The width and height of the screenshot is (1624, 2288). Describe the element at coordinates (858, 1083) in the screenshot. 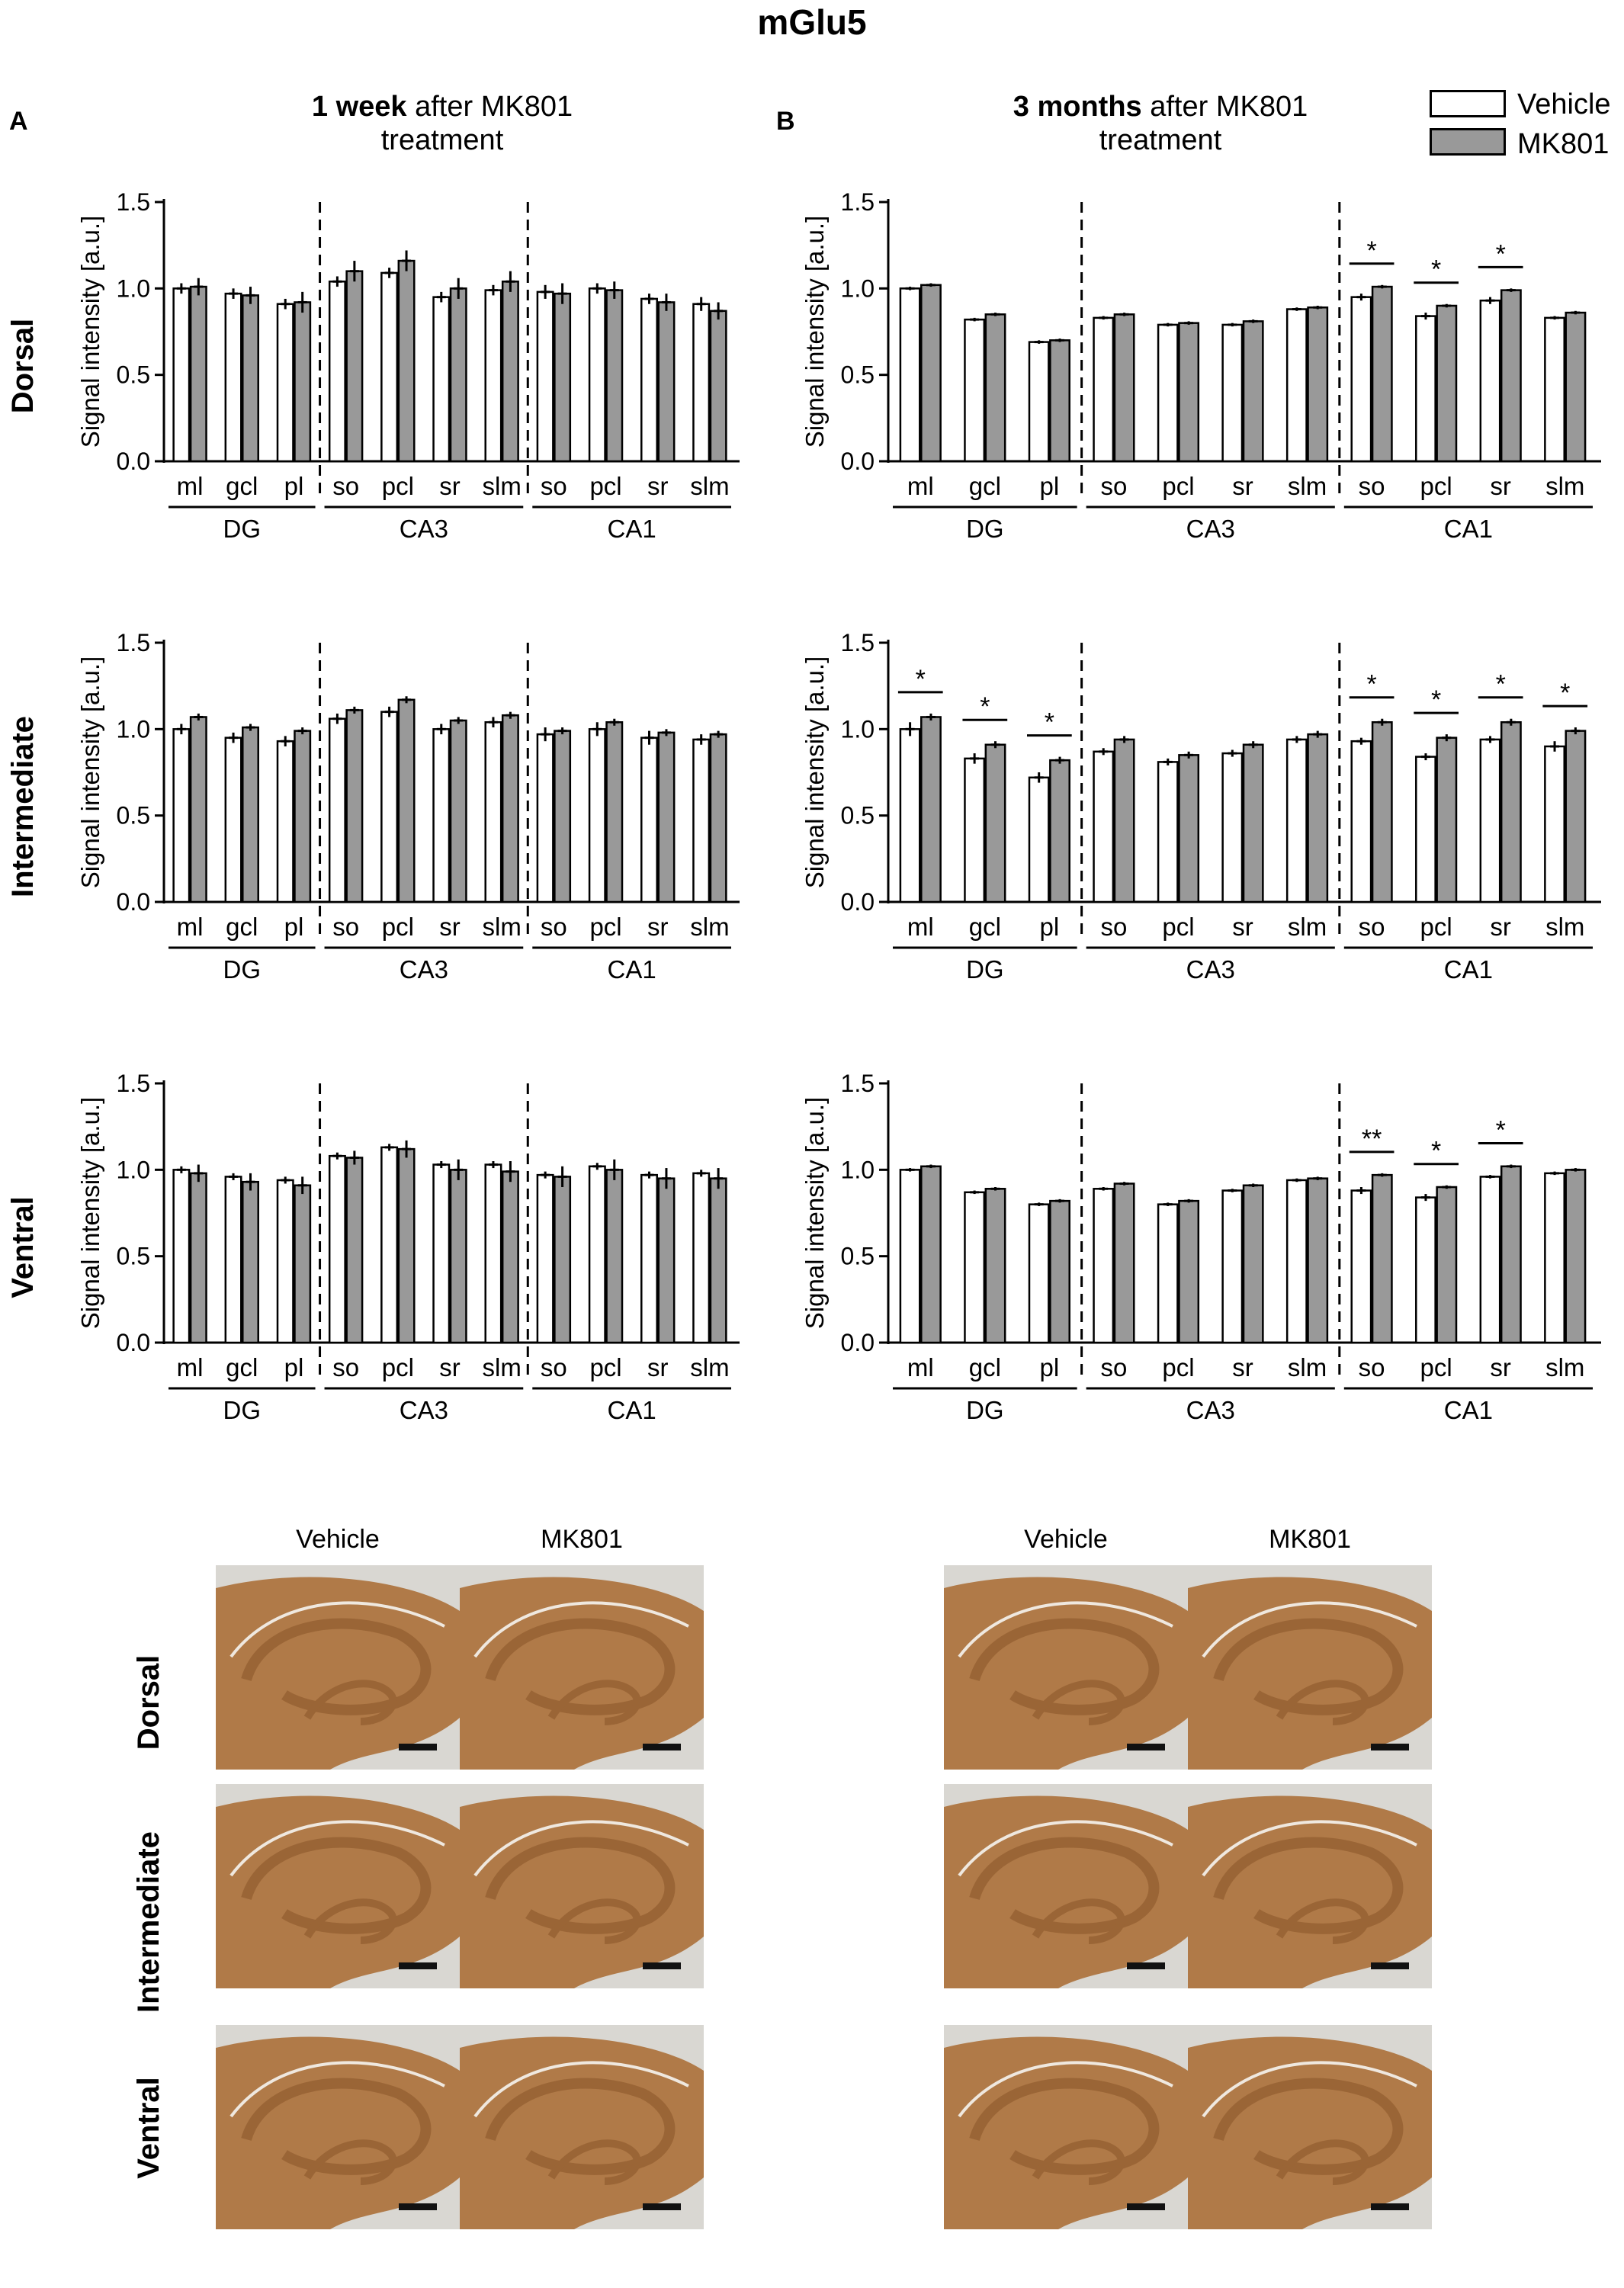

I see `y-tick-label: 1.5` at that location.